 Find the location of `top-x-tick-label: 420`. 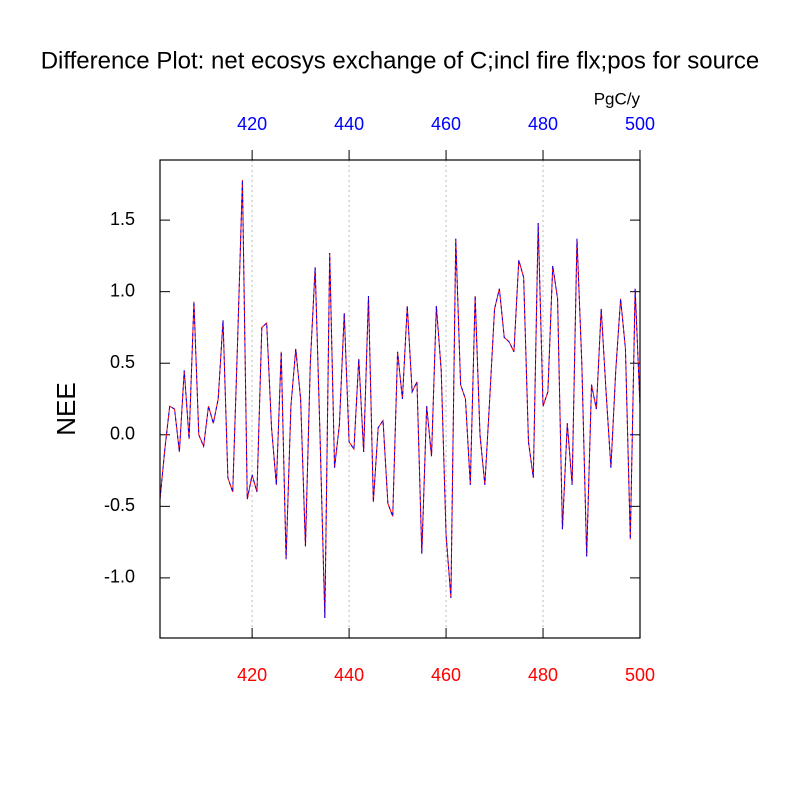

top-x-tick-label: 420 is located at coordinates (252, 124).